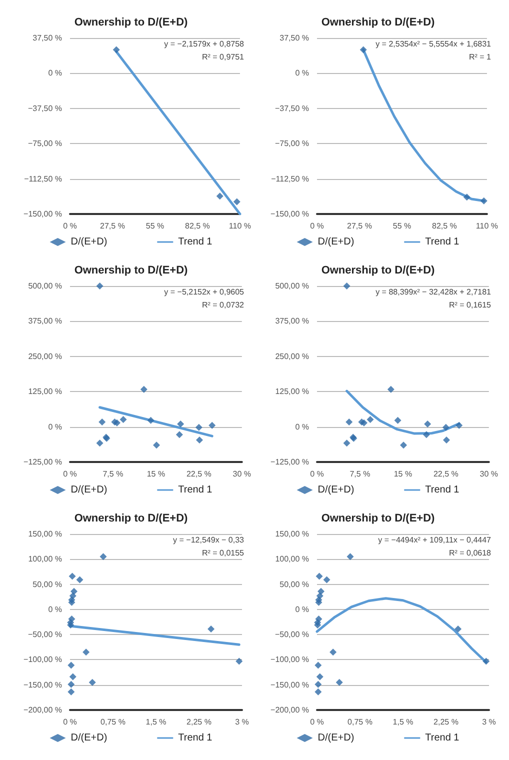 Image resolution: width=509 pixels, height=760 pixels. I want to click on annotation: R² = 1, so click(480, 57).